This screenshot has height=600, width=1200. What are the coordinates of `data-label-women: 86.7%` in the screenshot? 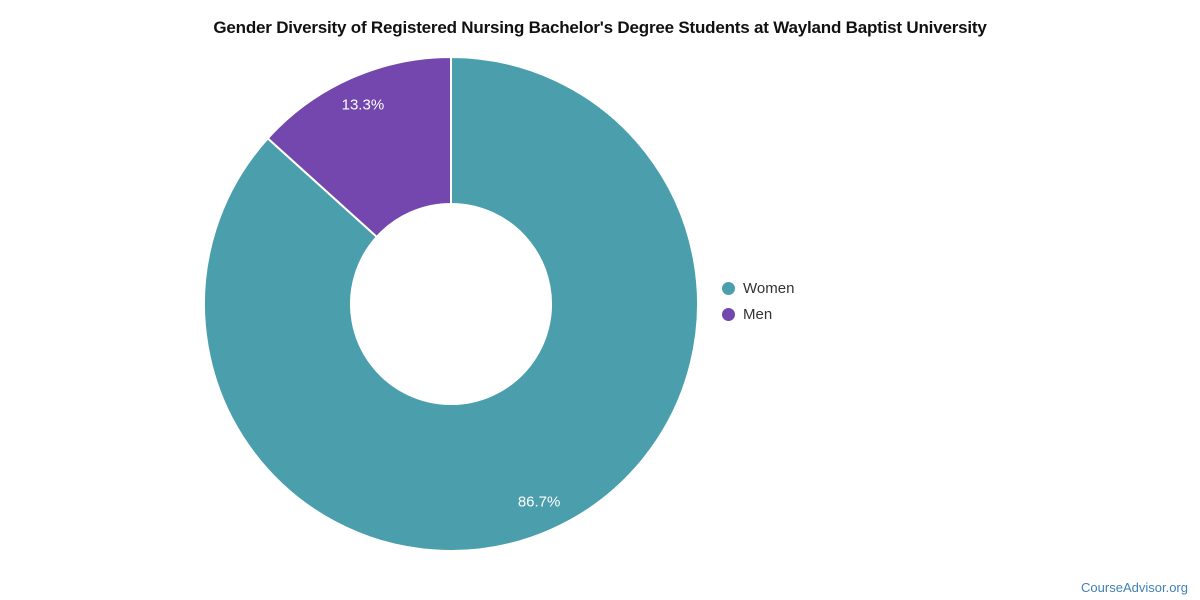 It's located at (539, 501).